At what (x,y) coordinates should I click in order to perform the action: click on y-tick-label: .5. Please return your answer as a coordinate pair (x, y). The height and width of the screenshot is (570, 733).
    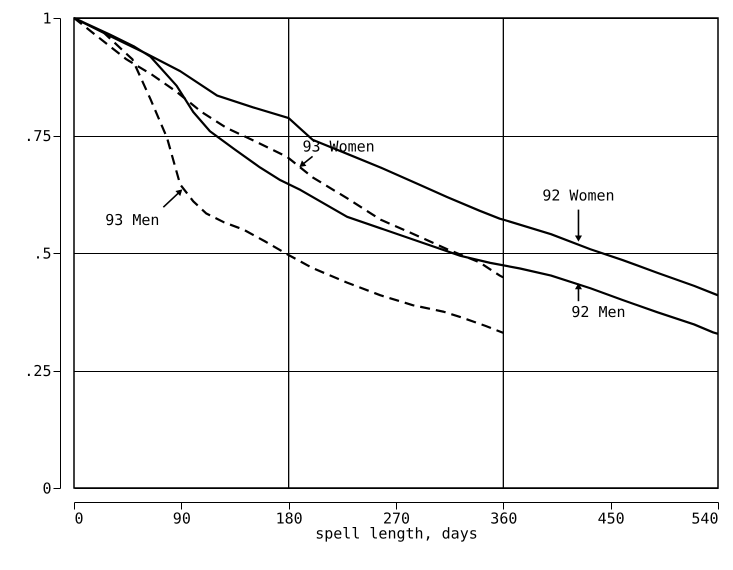
    Looking at the image, I should click on (42, 253).